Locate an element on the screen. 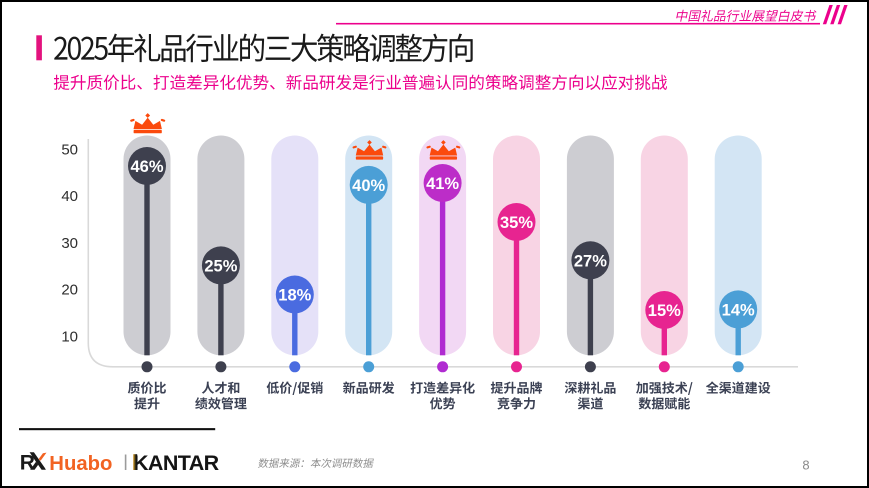 The width and height of the screenshot is (869, 488). svg-text: 8 is located at coordinates (805, 465).